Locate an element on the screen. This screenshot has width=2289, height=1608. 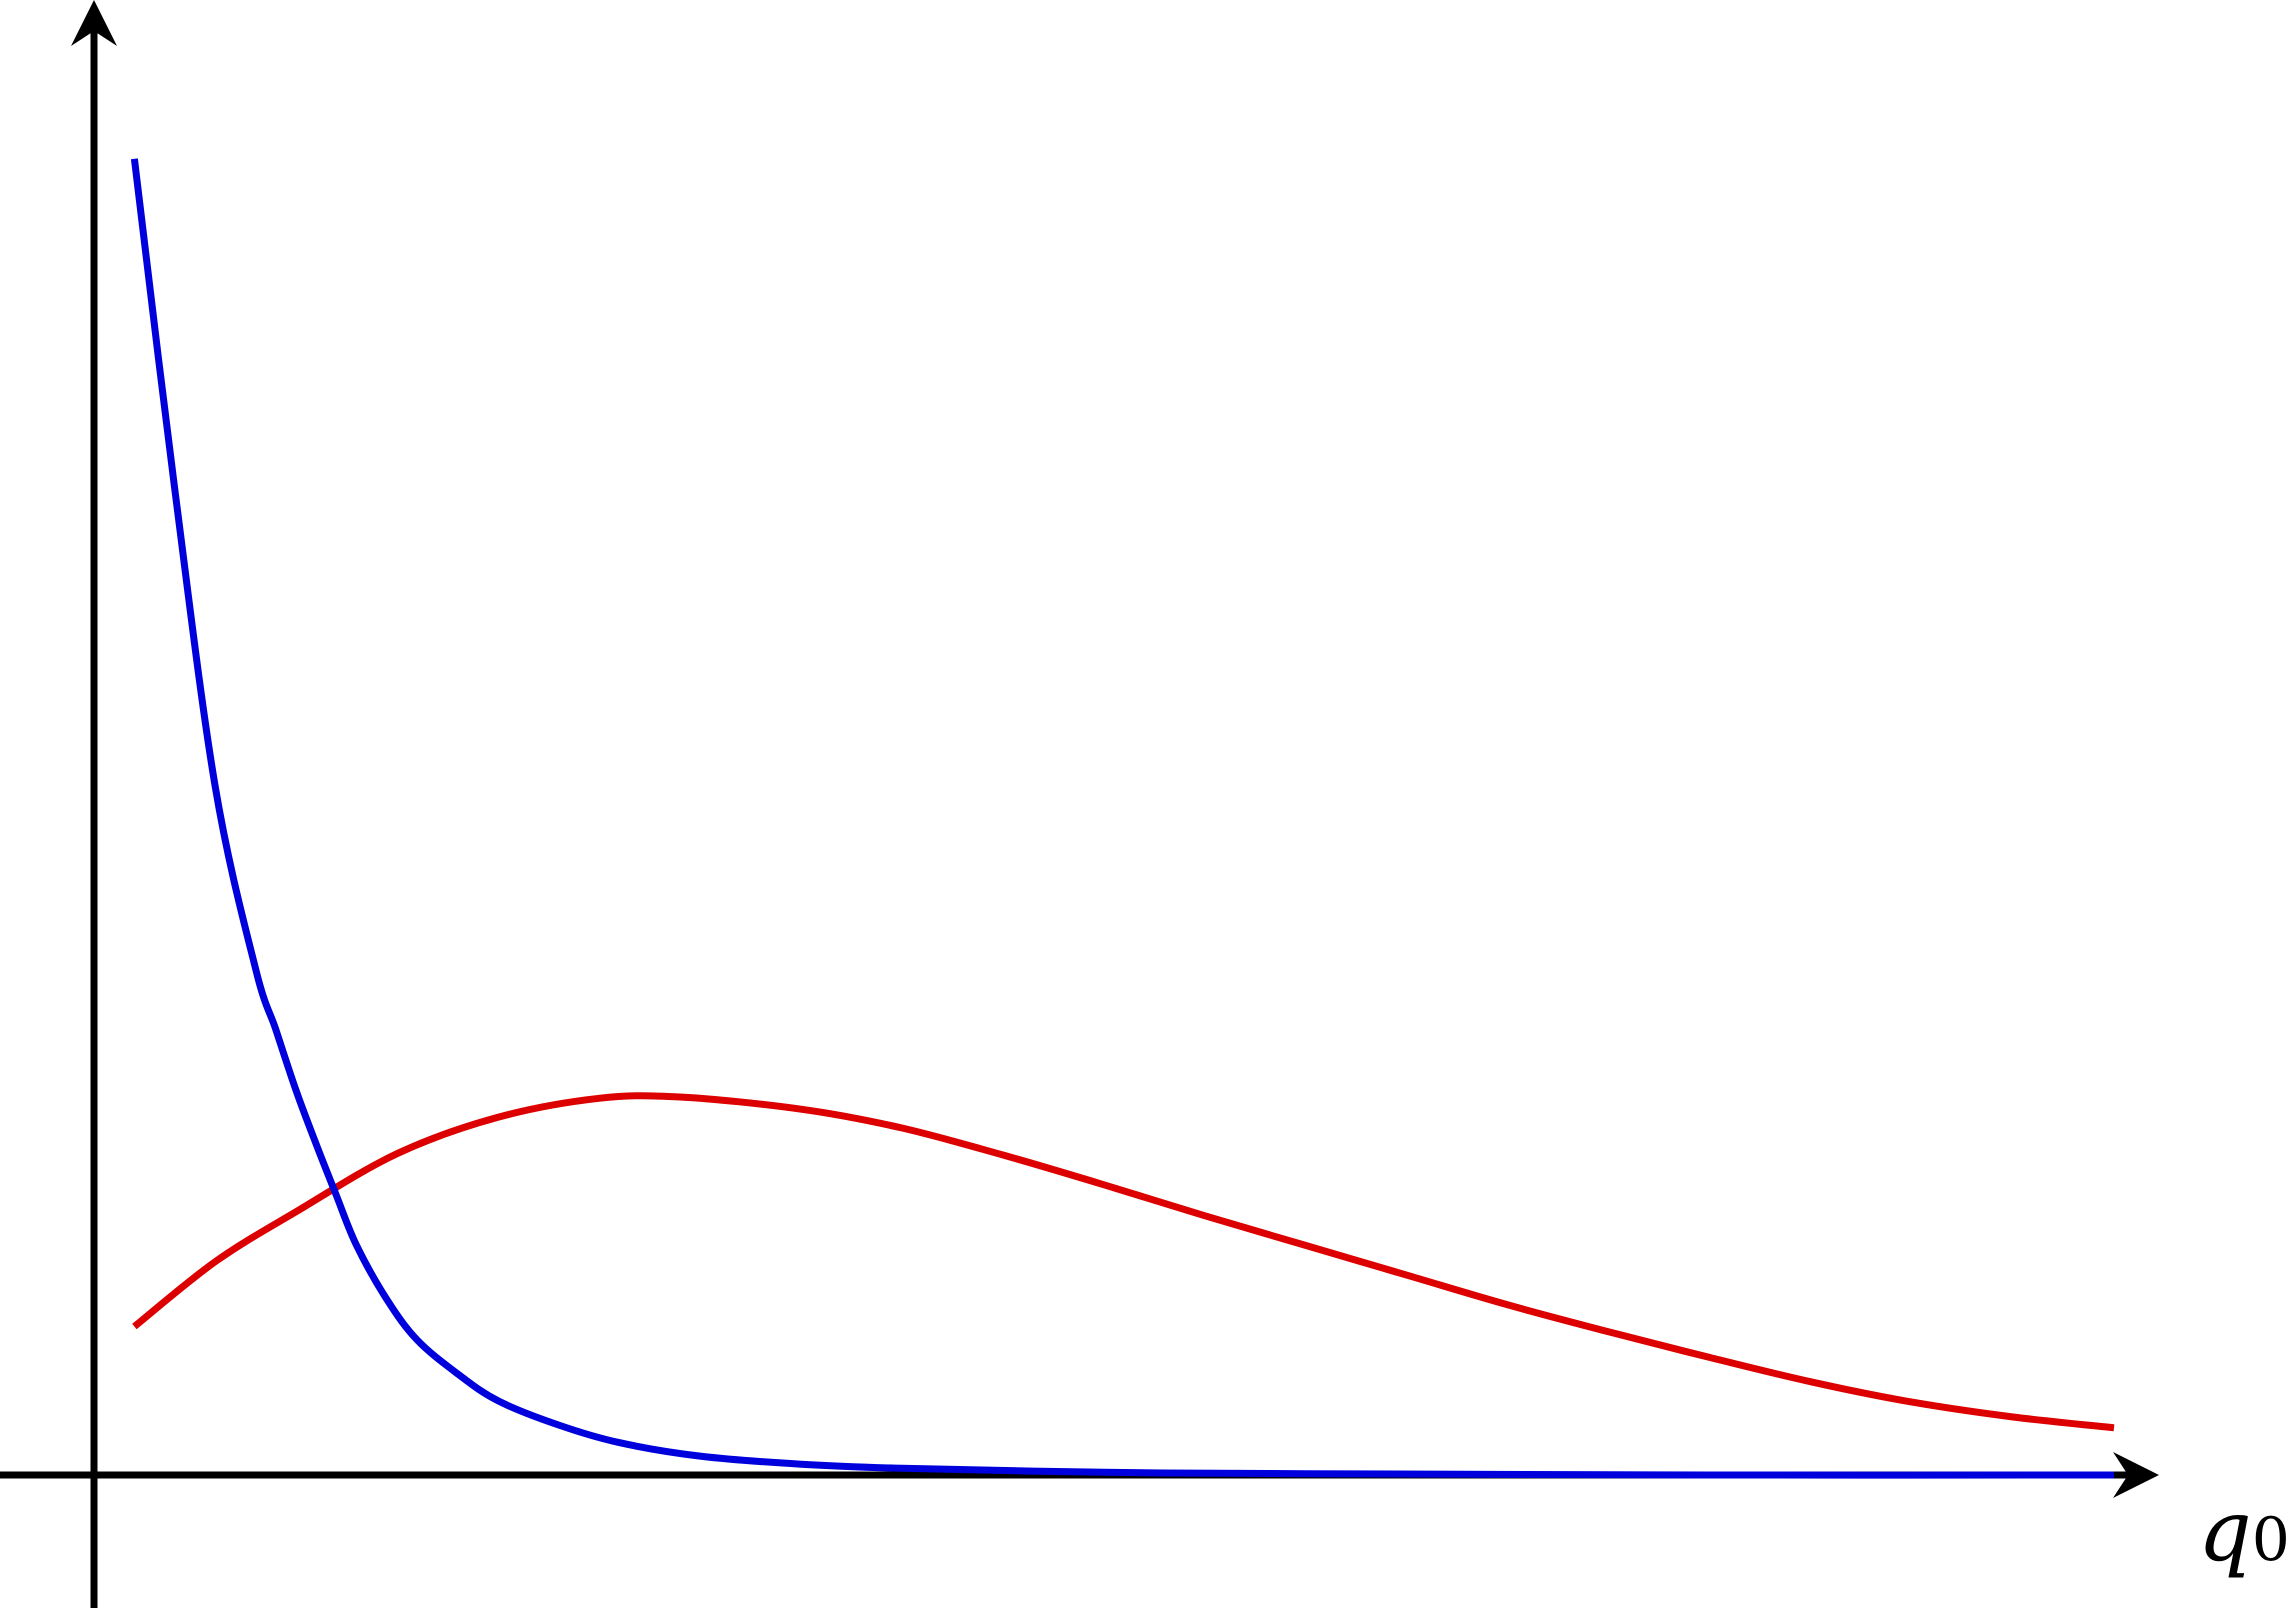
x-axis-label-subscript: 0 is located at coordinates (2270, 1540).